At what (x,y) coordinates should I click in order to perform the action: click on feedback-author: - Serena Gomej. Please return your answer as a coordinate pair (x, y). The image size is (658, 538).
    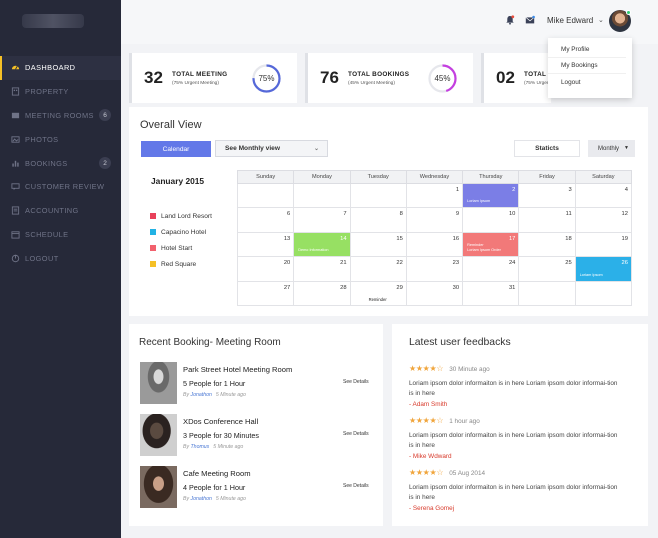
    Looking at the image, I should click on (432, 508).